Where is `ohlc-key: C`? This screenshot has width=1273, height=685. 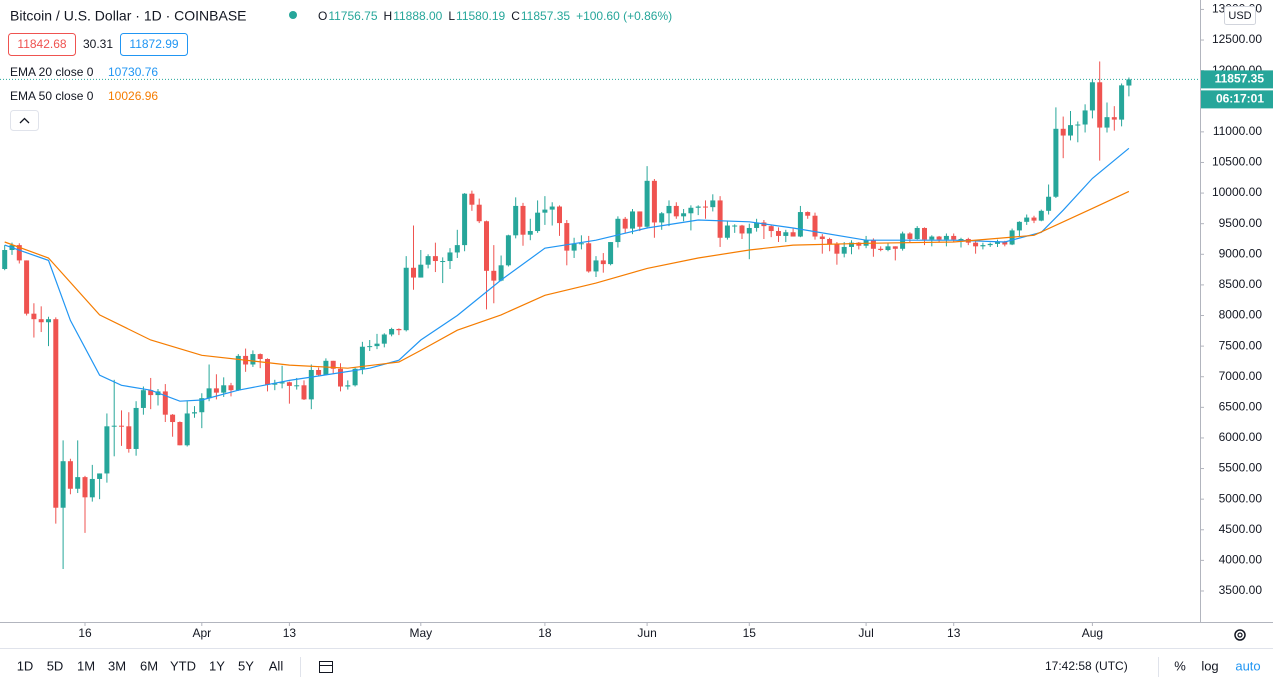
ohlc-key: C is located at coordinates (515, 16).